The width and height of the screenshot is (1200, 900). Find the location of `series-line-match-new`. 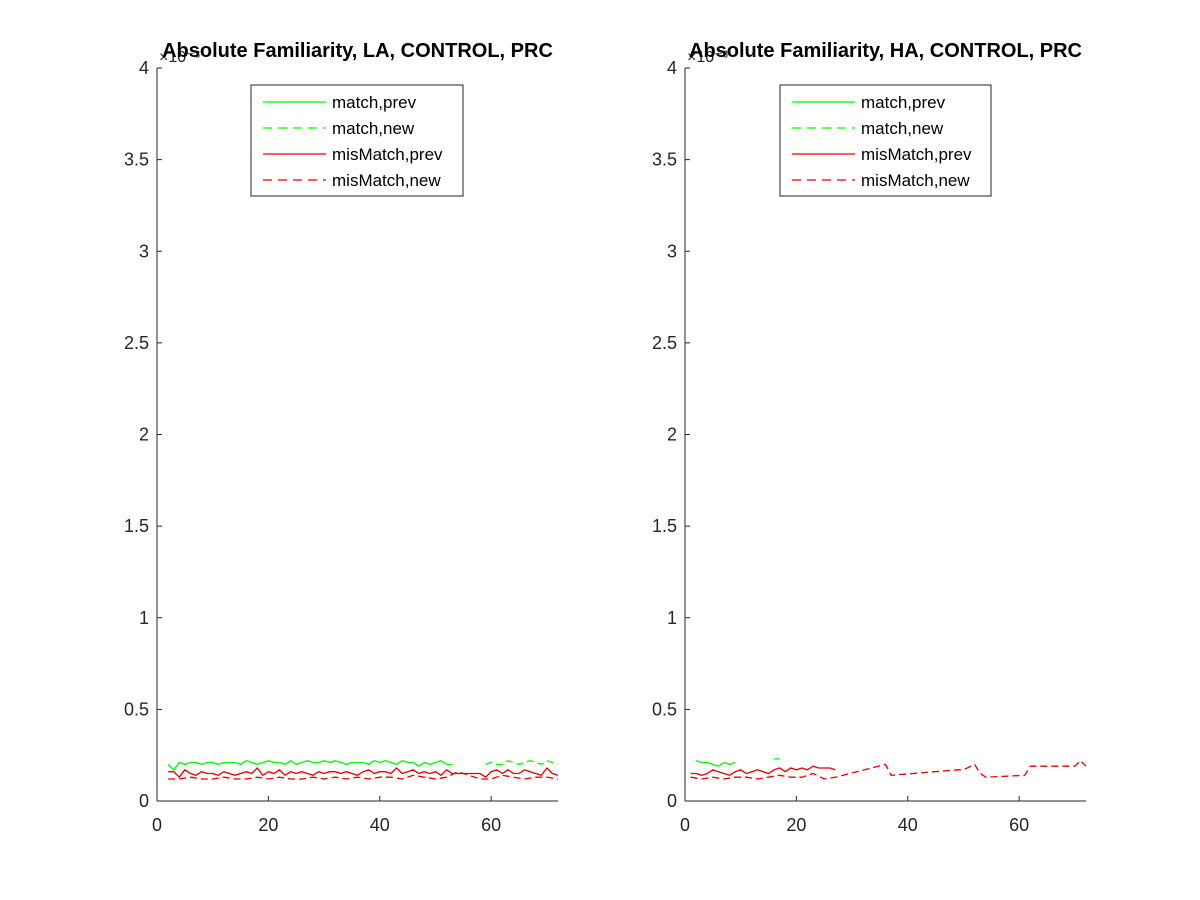

series-line-match-new is located at coordinates (522, 762).